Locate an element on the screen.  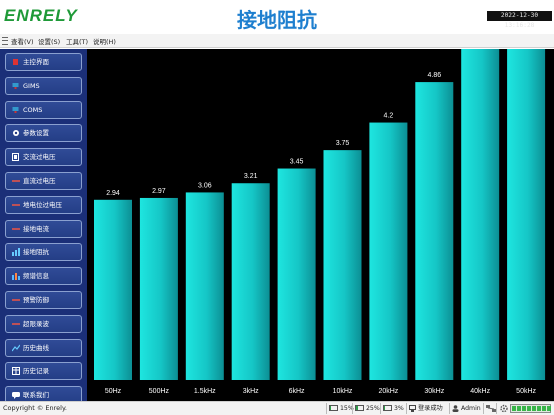
connection-status is located at coordinates (490, 408).